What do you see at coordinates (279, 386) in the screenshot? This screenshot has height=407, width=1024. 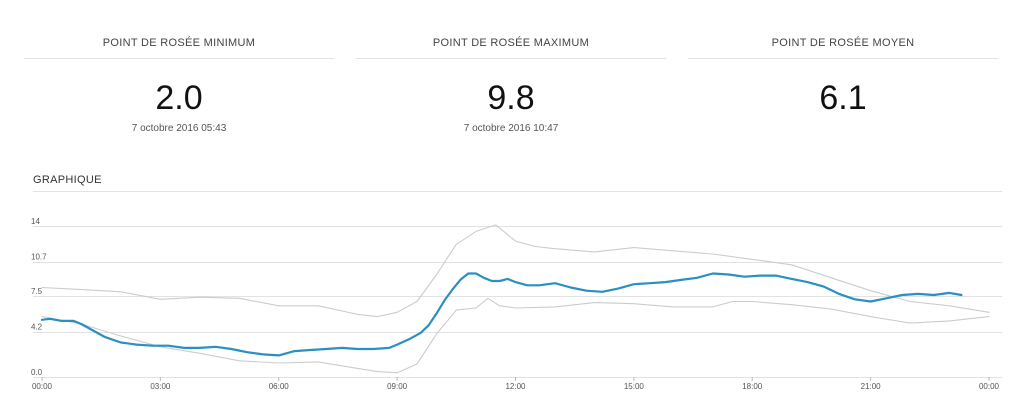 I see `x-tick-label: 06:00` at bounding box center [279, 386].